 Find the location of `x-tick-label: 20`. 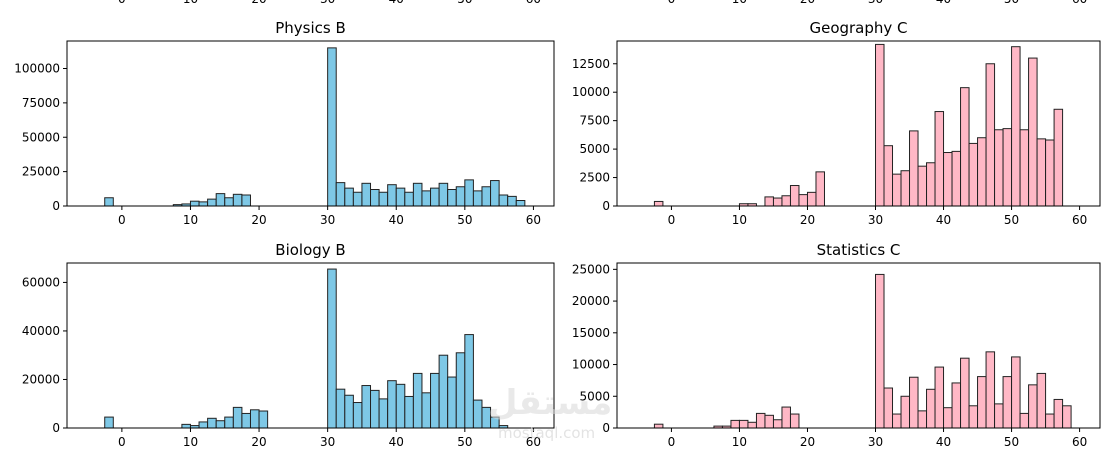

x-tick-label: 20 is located at coordinates (258, 442).